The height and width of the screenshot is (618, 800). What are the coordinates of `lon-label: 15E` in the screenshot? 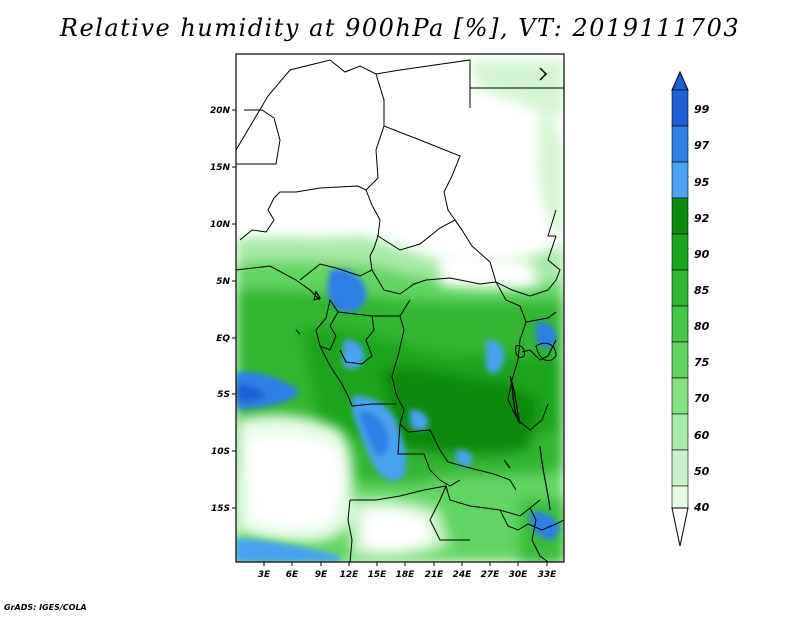 It's located at (378, 575).